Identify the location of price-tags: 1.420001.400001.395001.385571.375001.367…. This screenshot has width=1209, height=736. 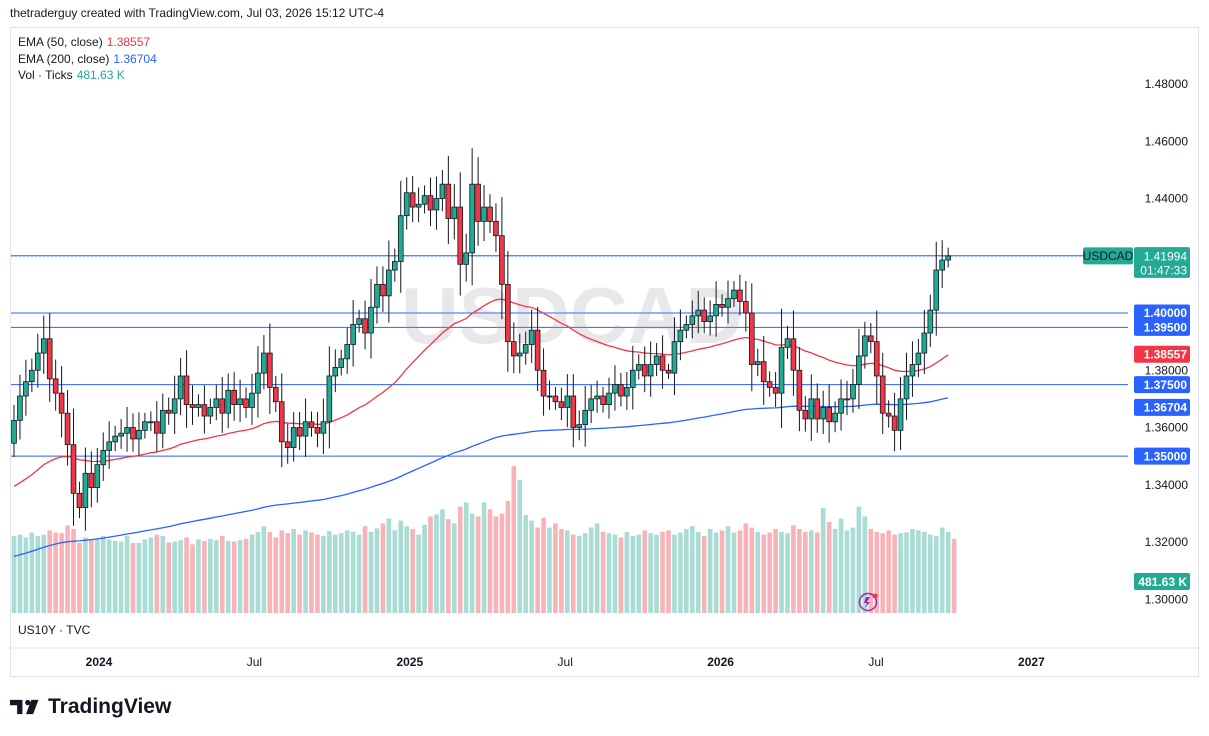
(1136, 418).